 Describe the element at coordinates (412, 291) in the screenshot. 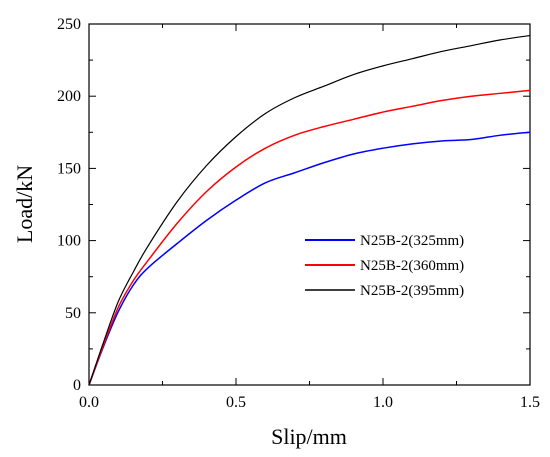

I see `legend-label-395mm: N25B-2(395mm)` at that location.